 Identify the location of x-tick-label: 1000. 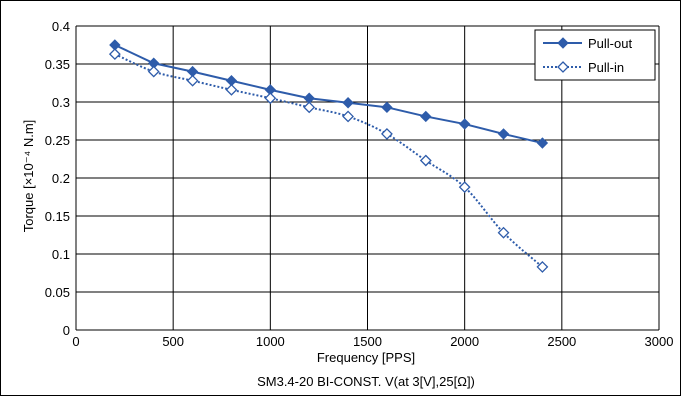
(270, 341).